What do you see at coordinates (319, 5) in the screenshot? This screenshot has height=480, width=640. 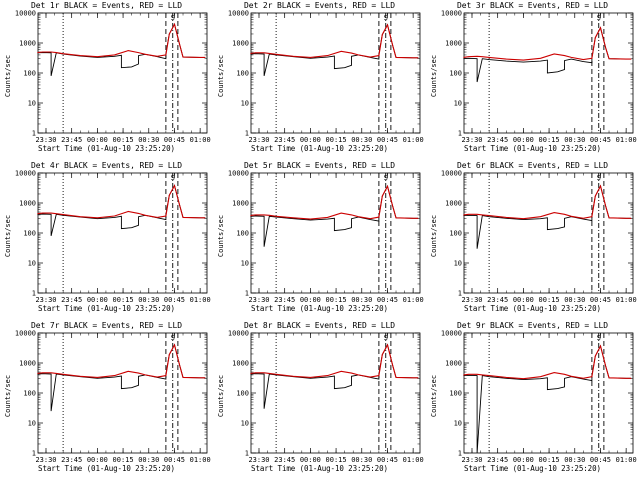 I see `plot-title: Det 2r BLACK = Events, RED = LLD` at bounding box center [319, 5].